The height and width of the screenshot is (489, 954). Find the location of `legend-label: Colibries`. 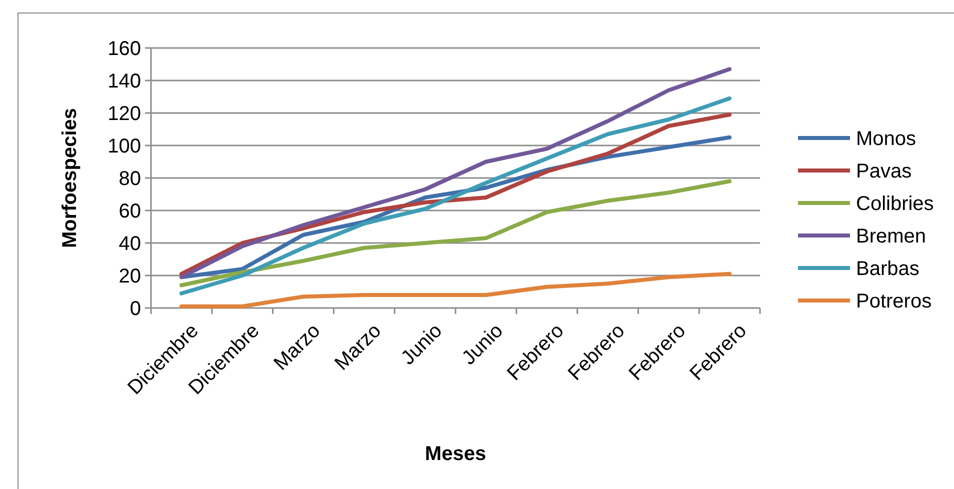

legend-label: Colibries is located at coordinates (895, 204).